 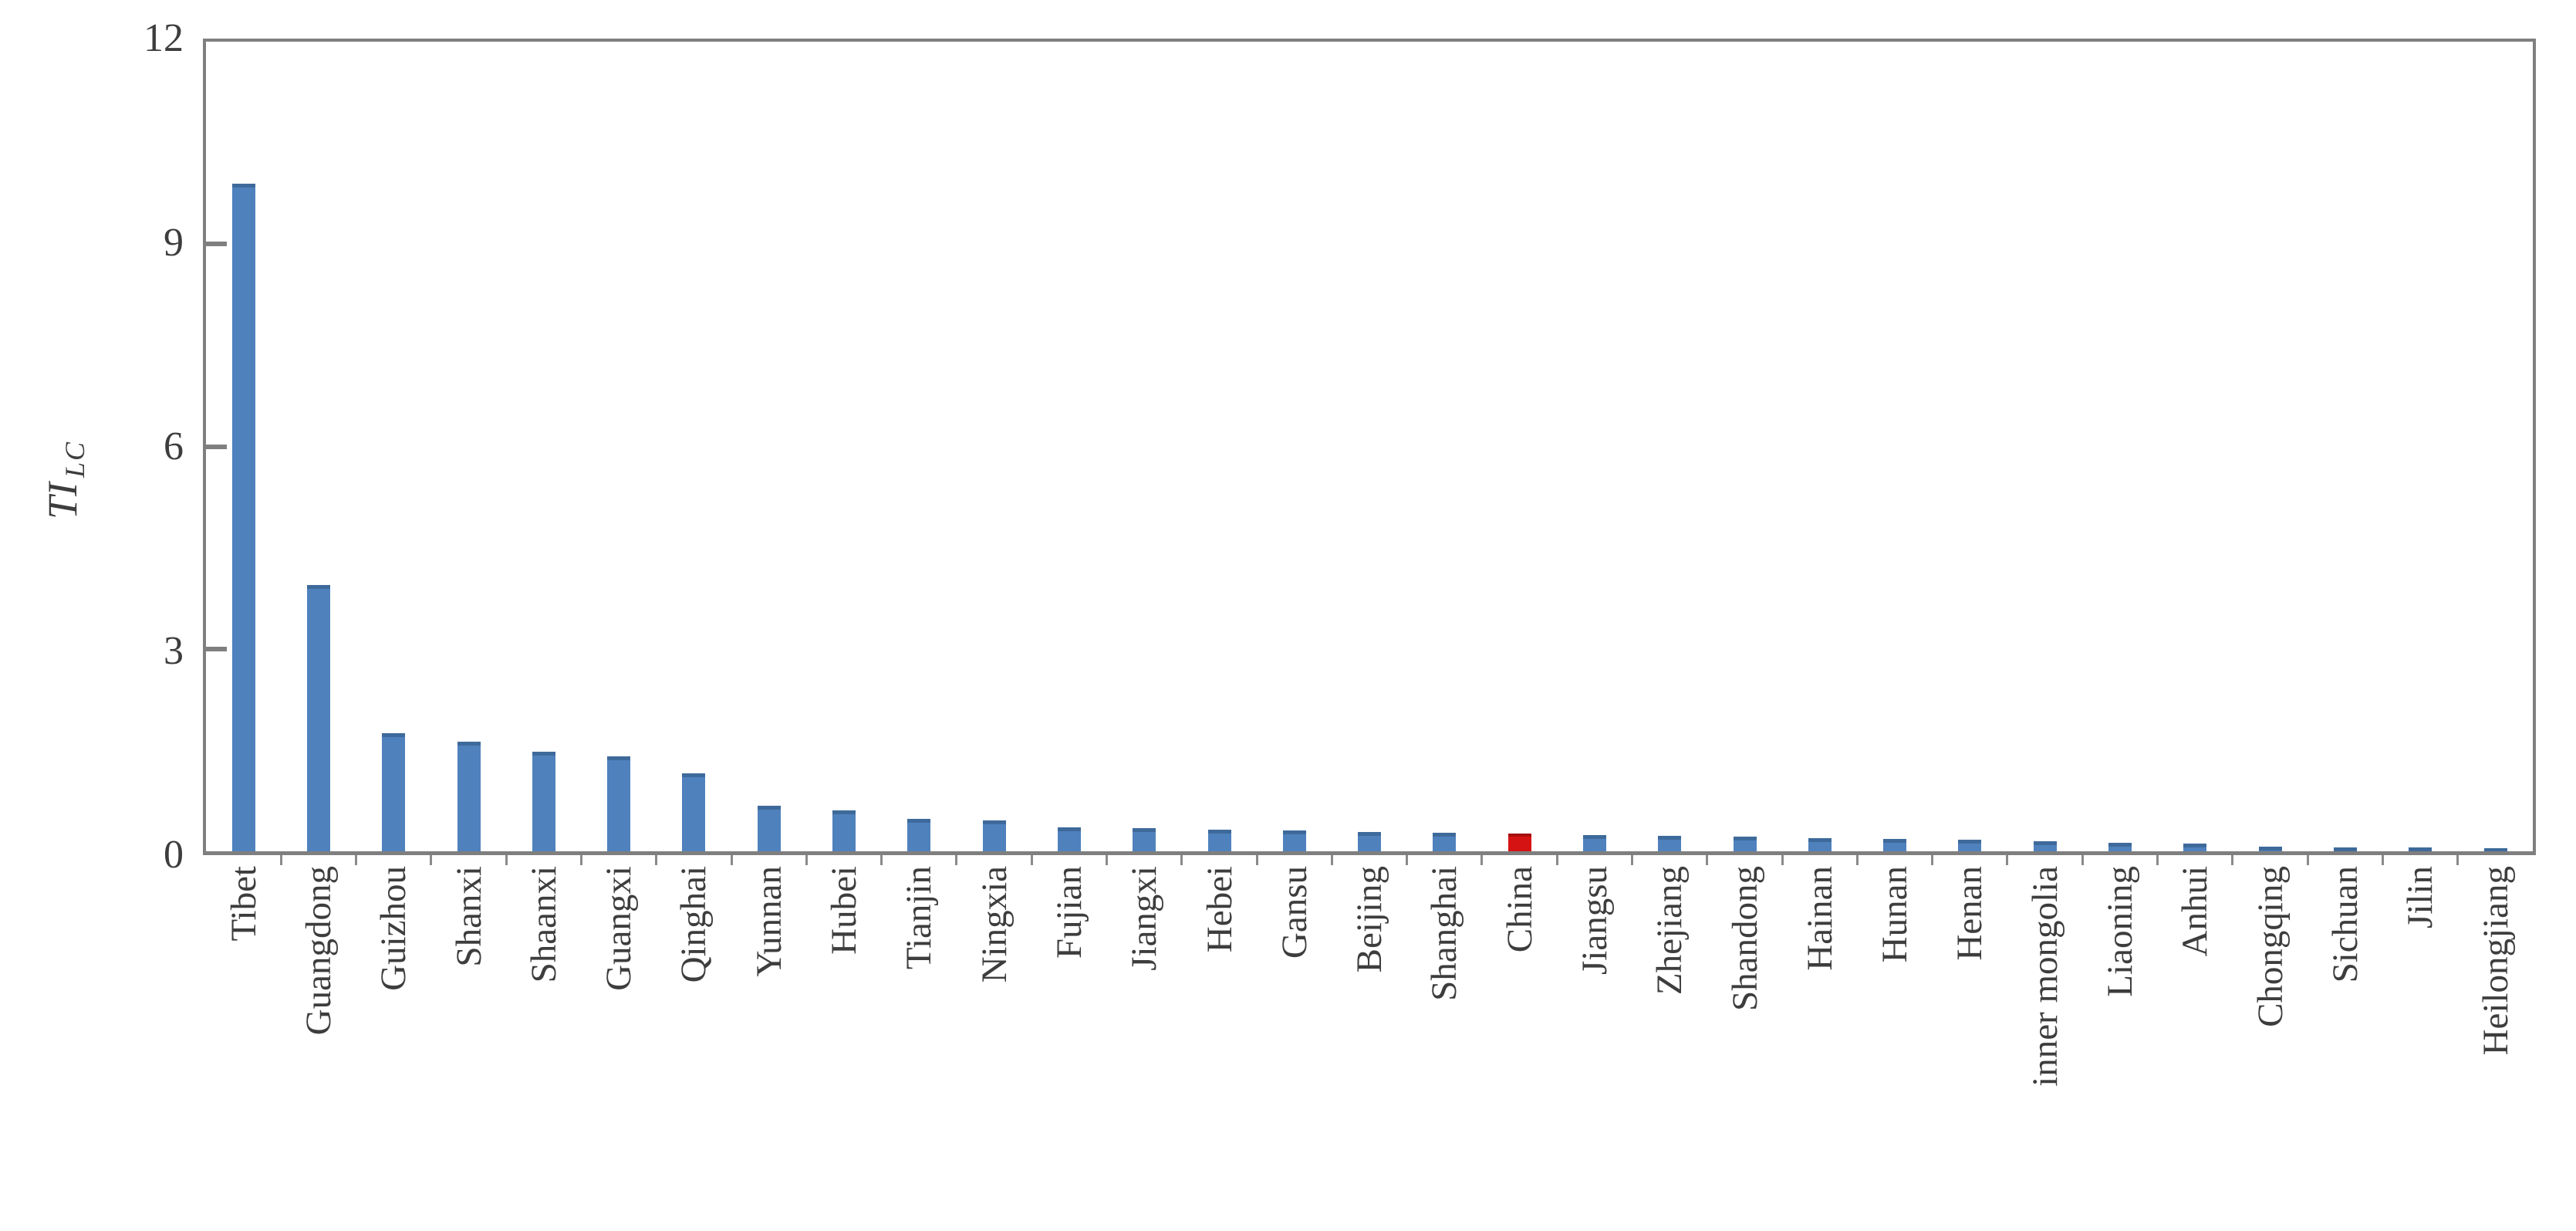 What do you see at coordinates (2270, 1036) in the screenshot?
I see `x-label-cell: Chongqing` at bounding box center [2270, 1036].